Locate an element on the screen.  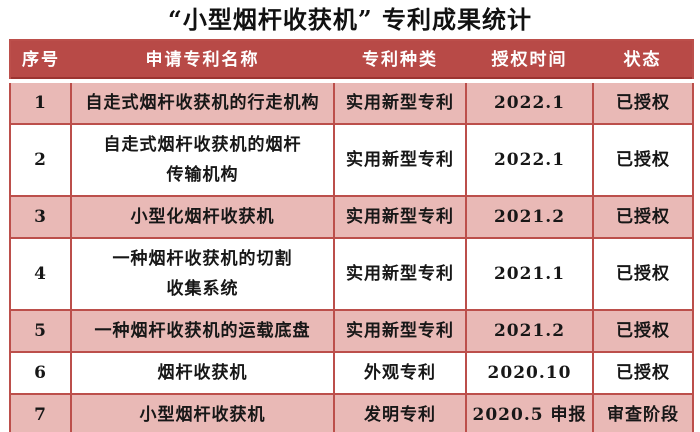
cell-name: 一种烟杆收获机的运载底盘 is located at coordinates (202, 331).